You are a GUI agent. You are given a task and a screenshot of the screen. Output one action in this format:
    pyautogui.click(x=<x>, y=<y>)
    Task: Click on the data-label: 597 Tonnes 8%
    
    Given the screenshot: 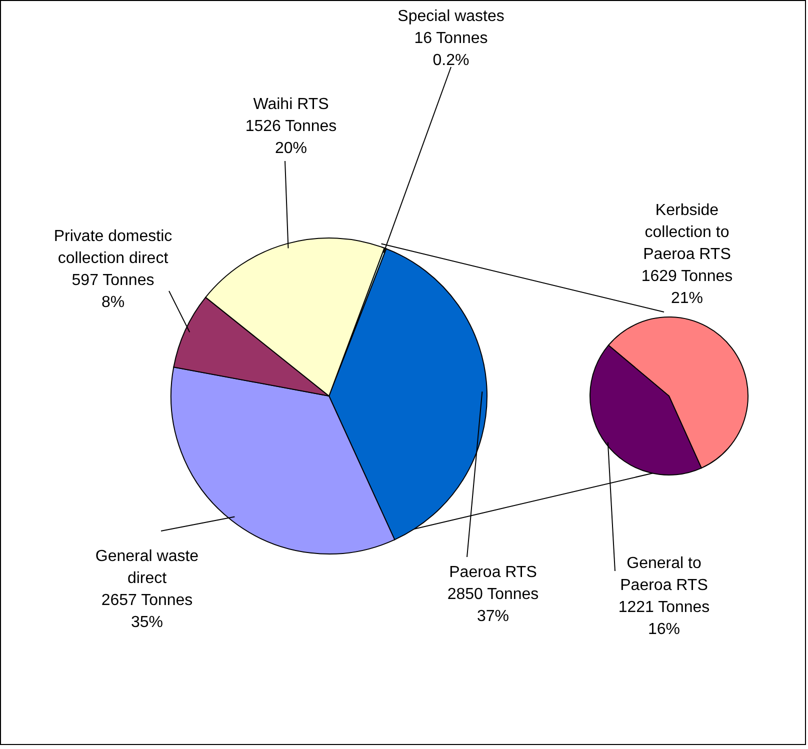 What is the action you would take?
    pyautogui.click(x=113, y=291)
    